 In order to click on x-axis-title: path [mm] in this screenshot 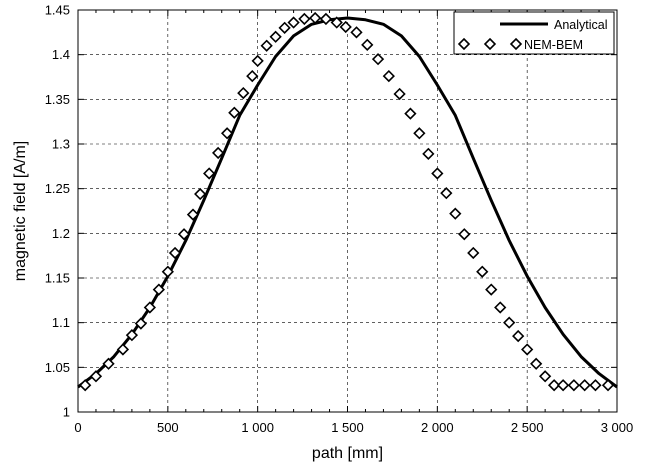, I will do `click(347, 453)`.